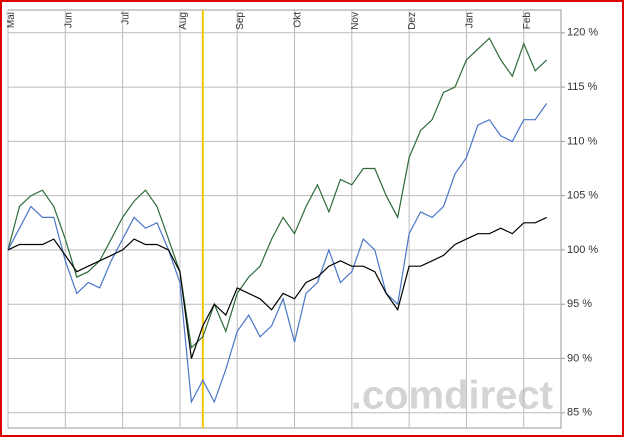  I want to click on x-tick-label: Okt, so click(298, 20).